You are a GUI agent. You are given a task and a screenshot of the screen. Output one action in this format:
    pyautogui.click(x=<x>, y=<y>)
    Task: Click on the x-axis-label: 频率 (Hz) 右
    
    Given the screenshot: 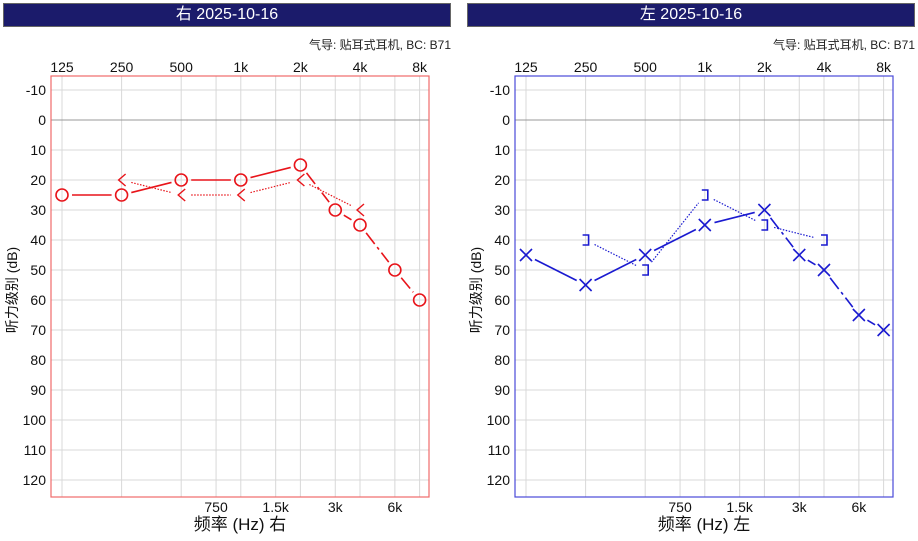 What is the action you would take?
    pyautogui.click(x=240, y=524)
    